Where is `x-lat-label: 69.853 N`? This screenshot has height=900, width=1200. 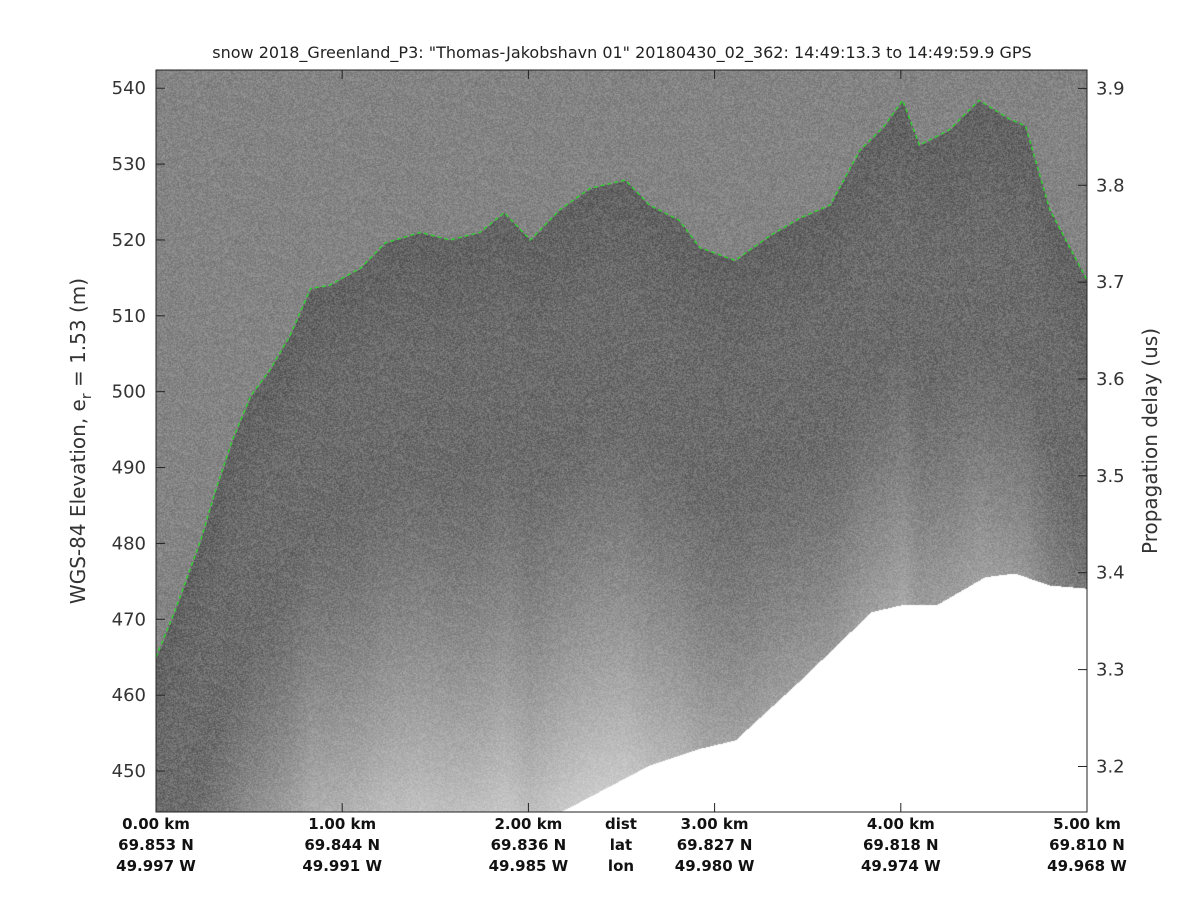 x-lat-label: 69.853 N is located at coordinates (156, 845).